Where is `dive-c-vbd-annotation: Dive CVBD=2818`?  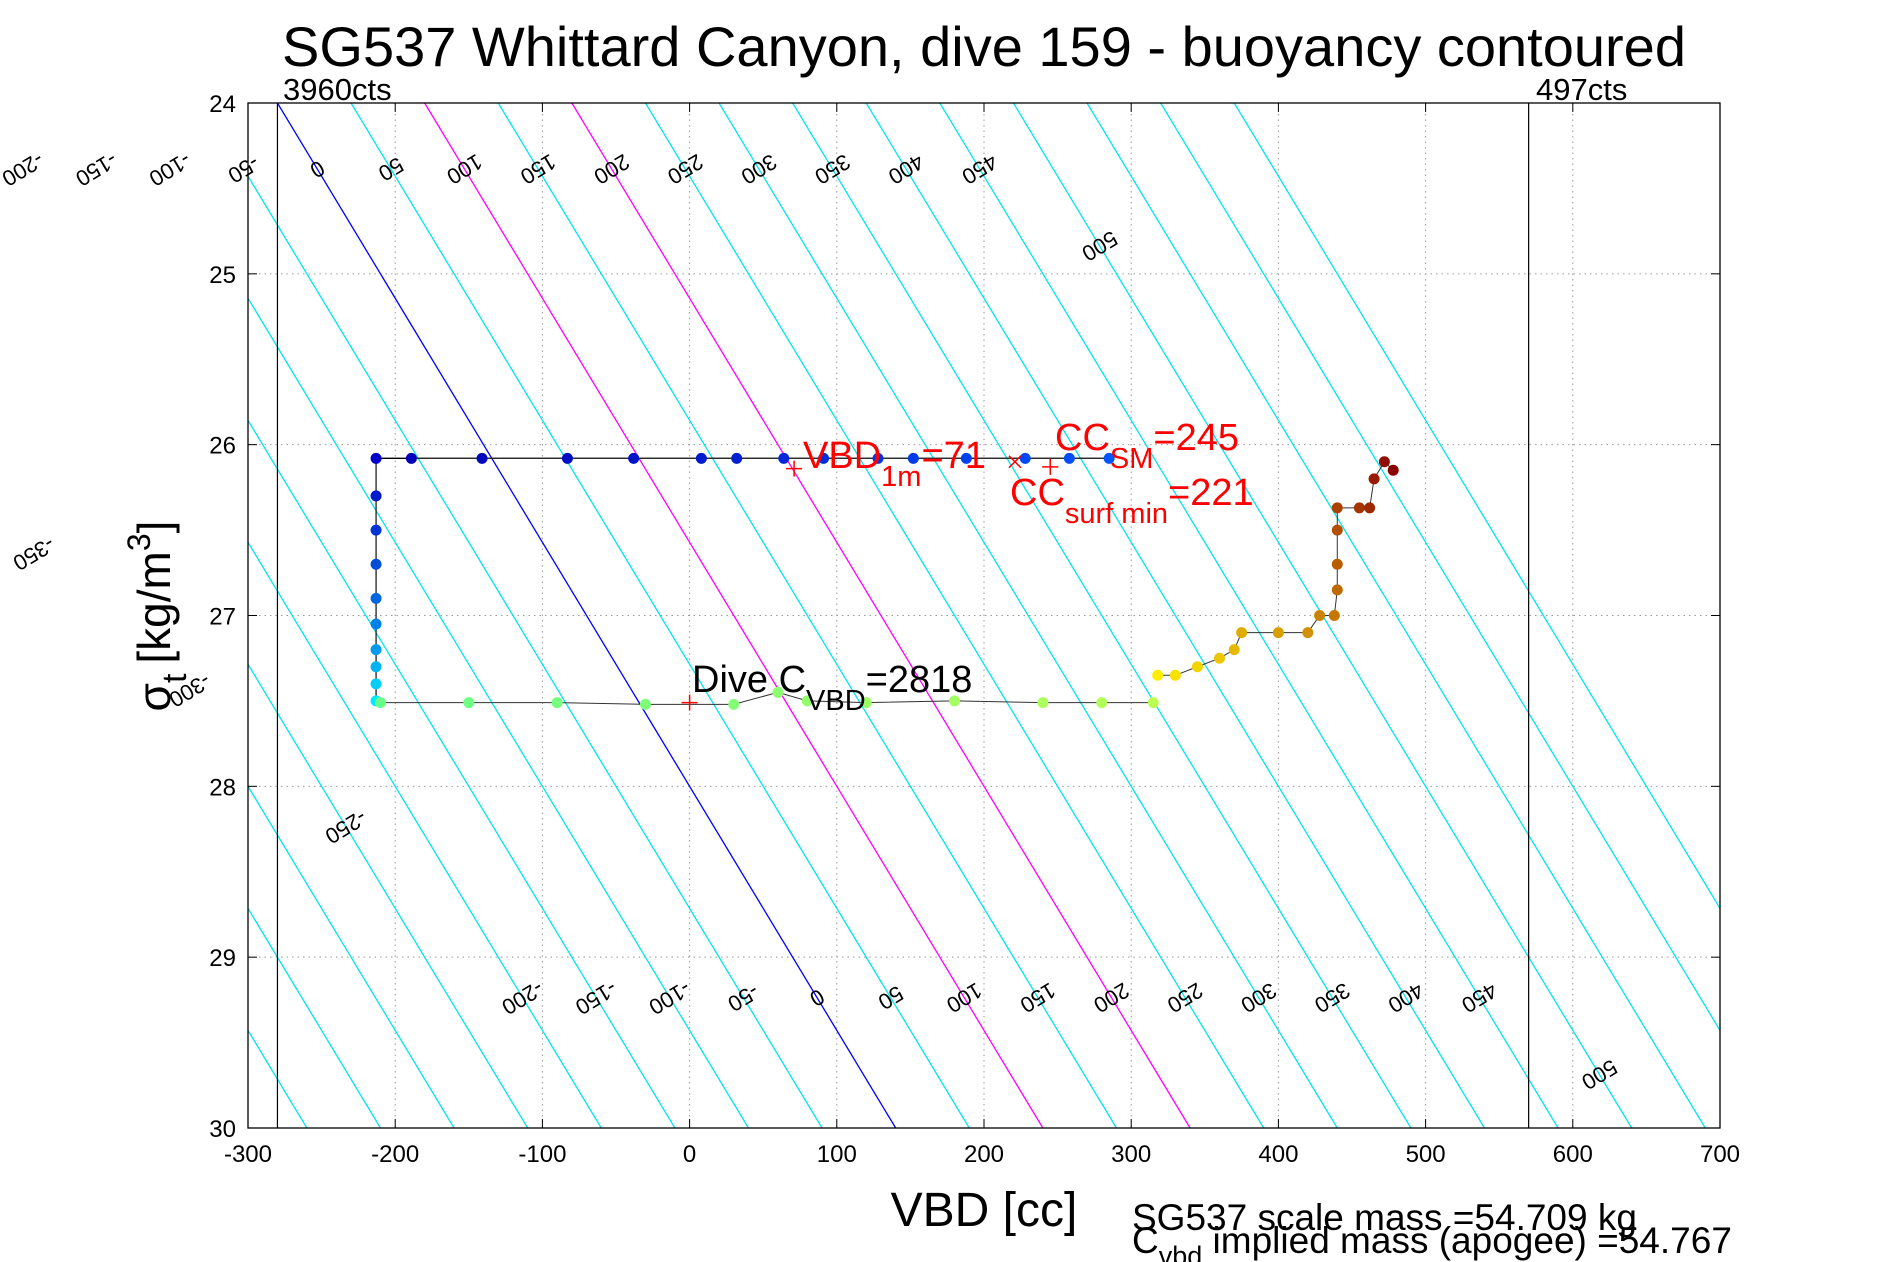
dive-c-vbd-annotation: Dive CVBD=2818 is located at coordinates (832, 688).